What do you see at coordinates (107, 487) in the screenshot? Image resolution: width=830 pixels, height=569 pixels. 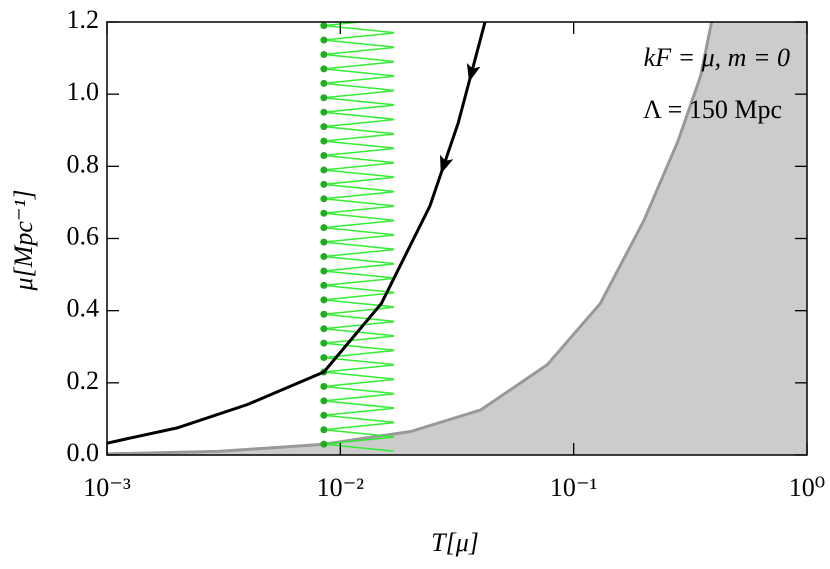 I see `x-tick-label: 10⁻³` at bounding box center [107, 487].